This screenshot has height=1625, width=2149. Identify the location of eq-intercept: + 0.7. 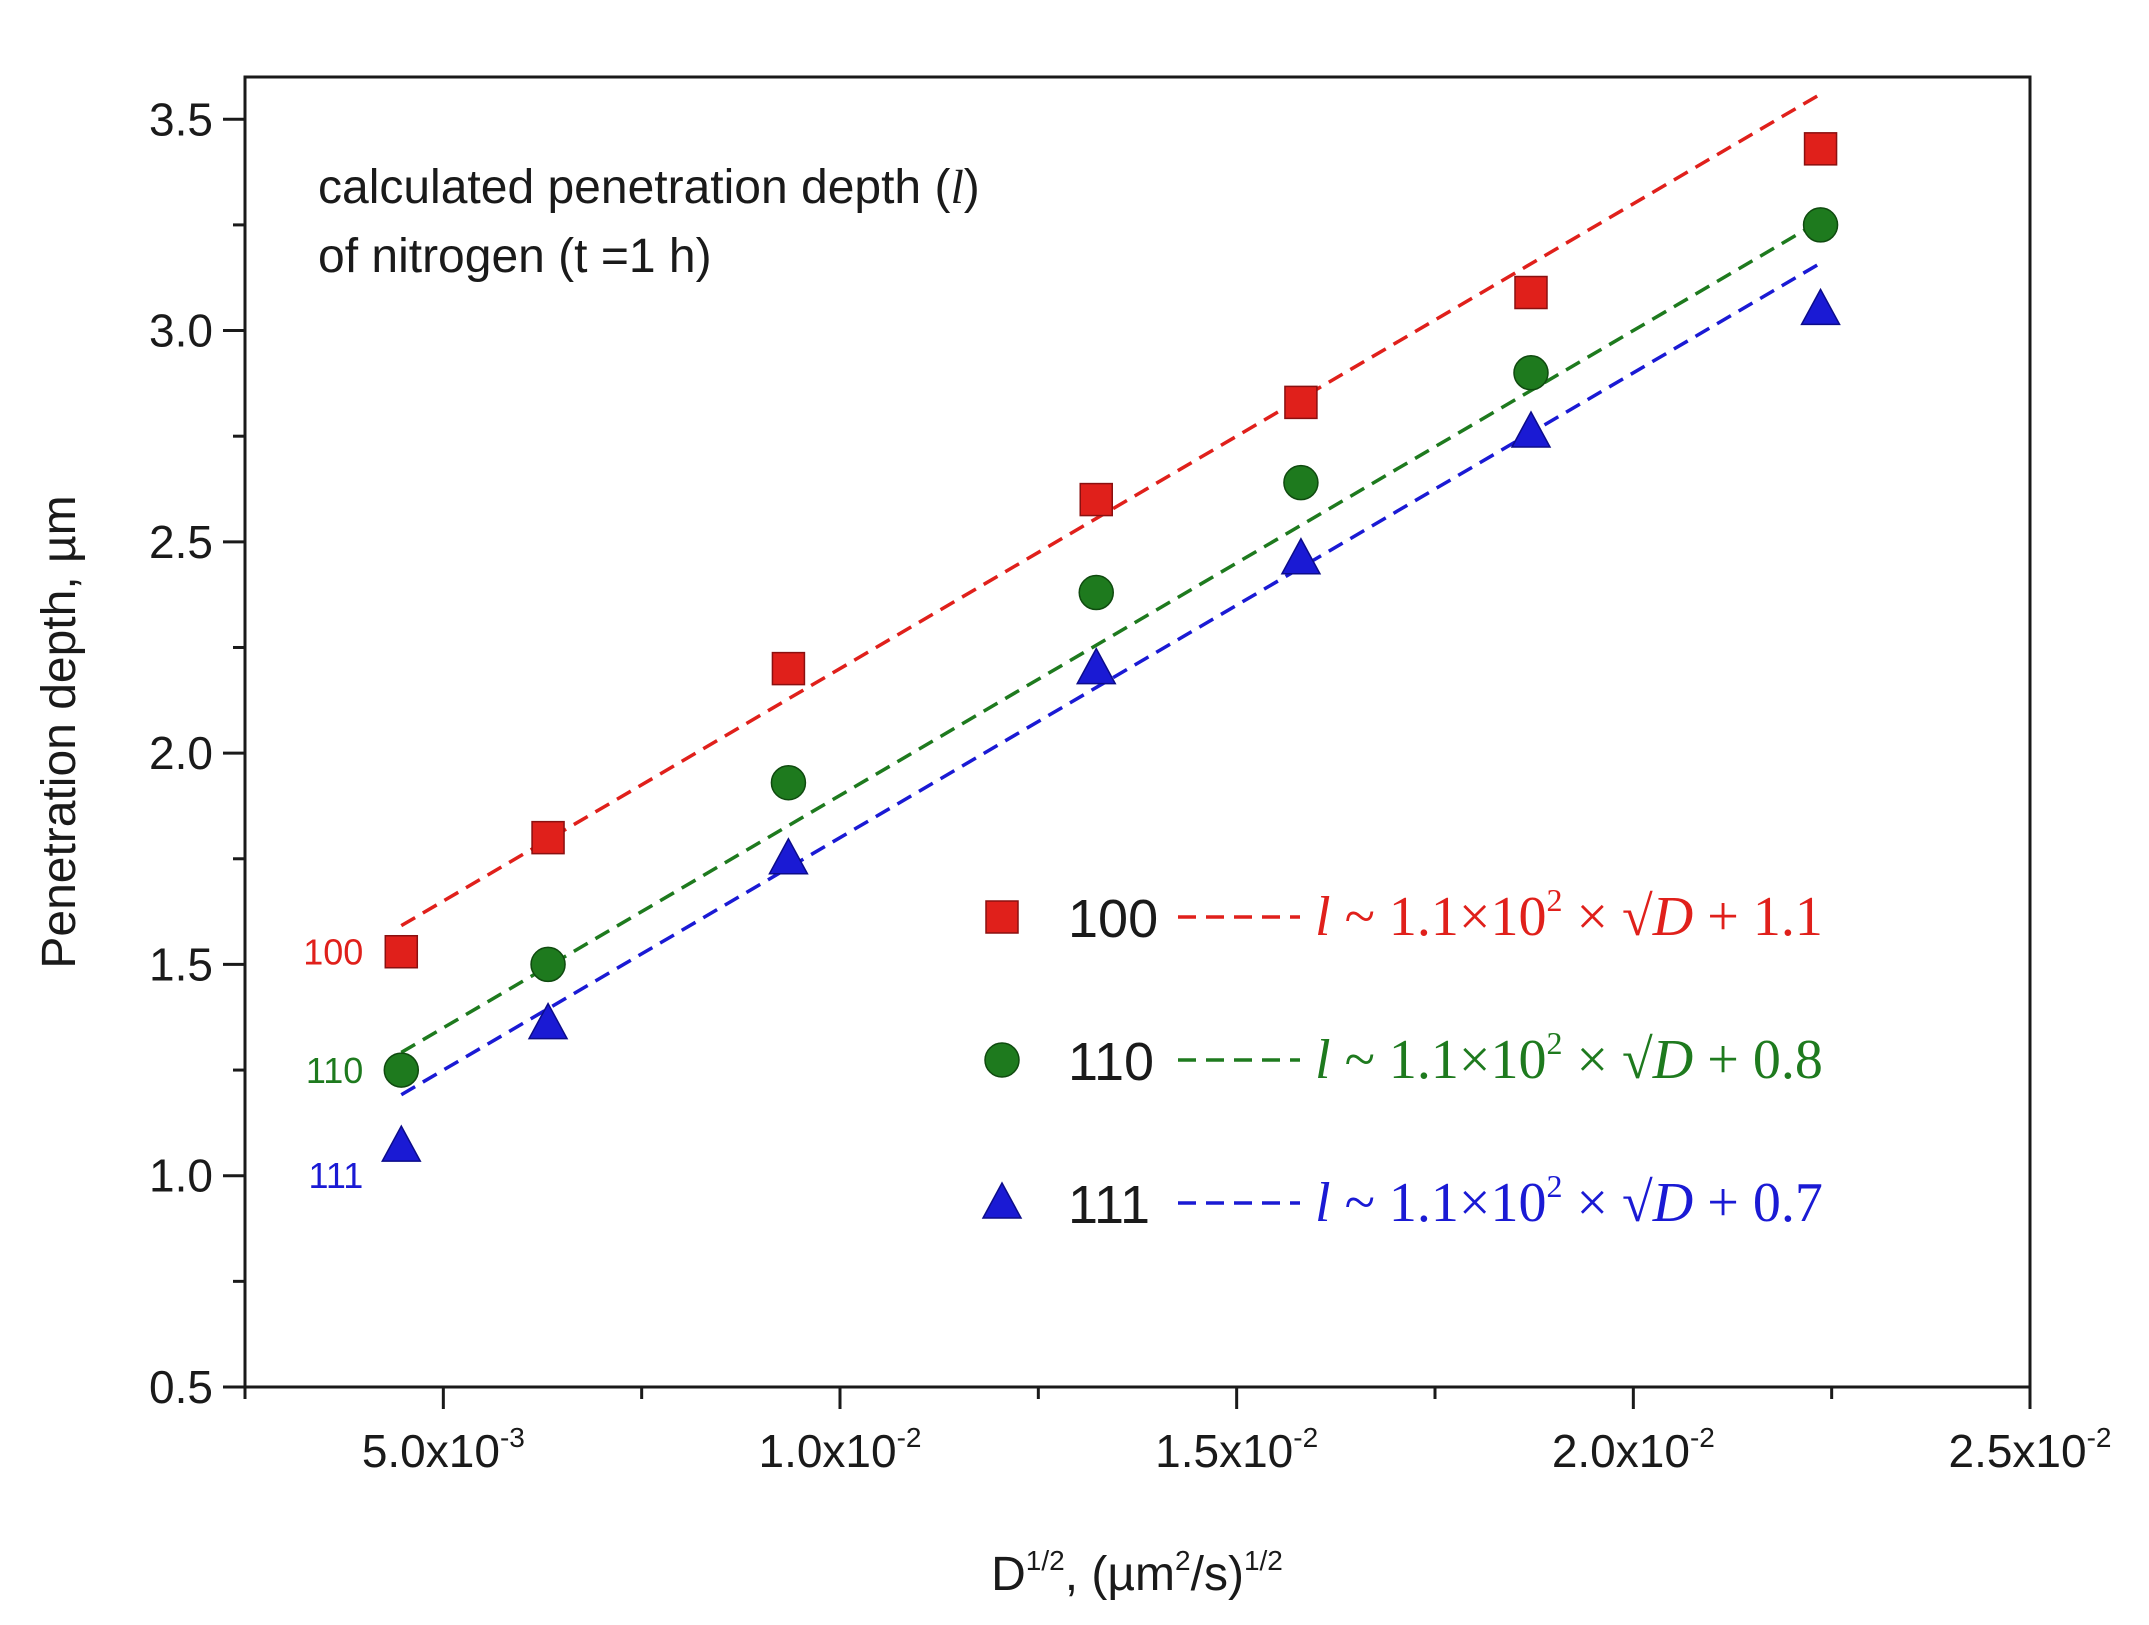
(1758, 1203).